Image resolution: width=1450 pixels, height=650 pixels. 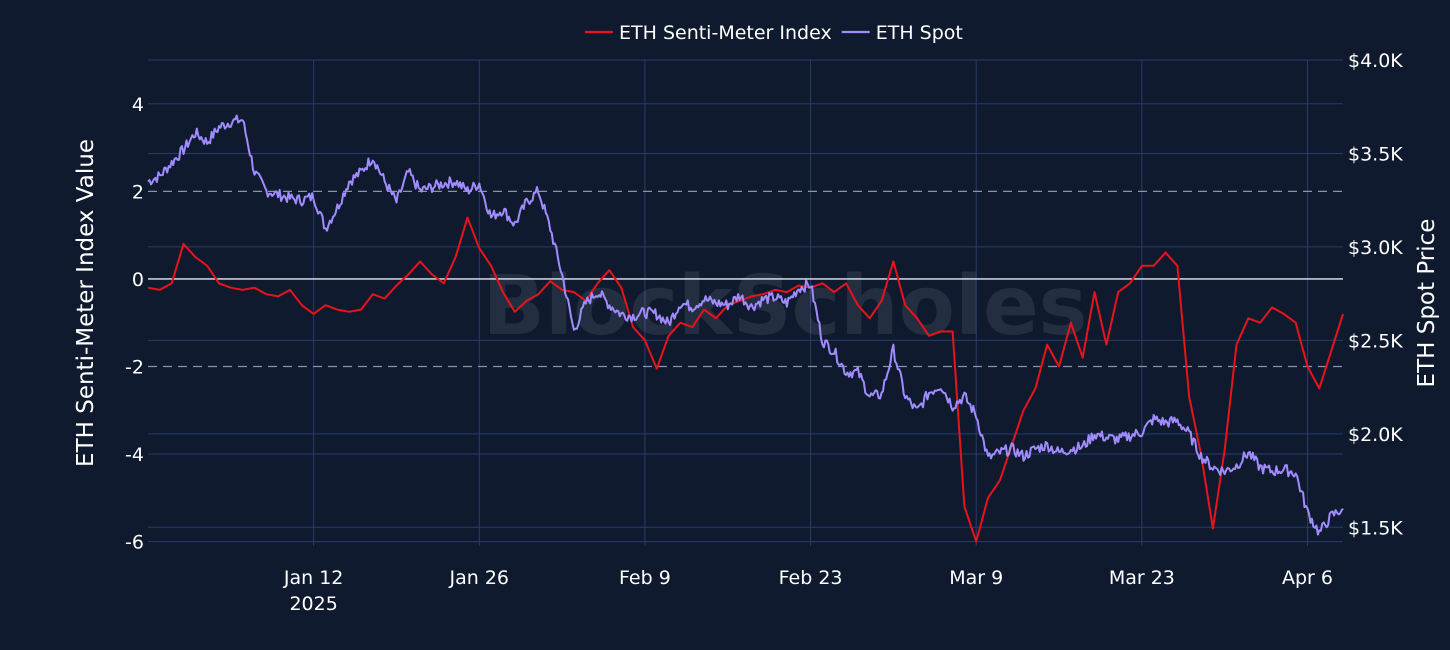 I want to click on left-tick-label: -4, so click(x=134, y=455).